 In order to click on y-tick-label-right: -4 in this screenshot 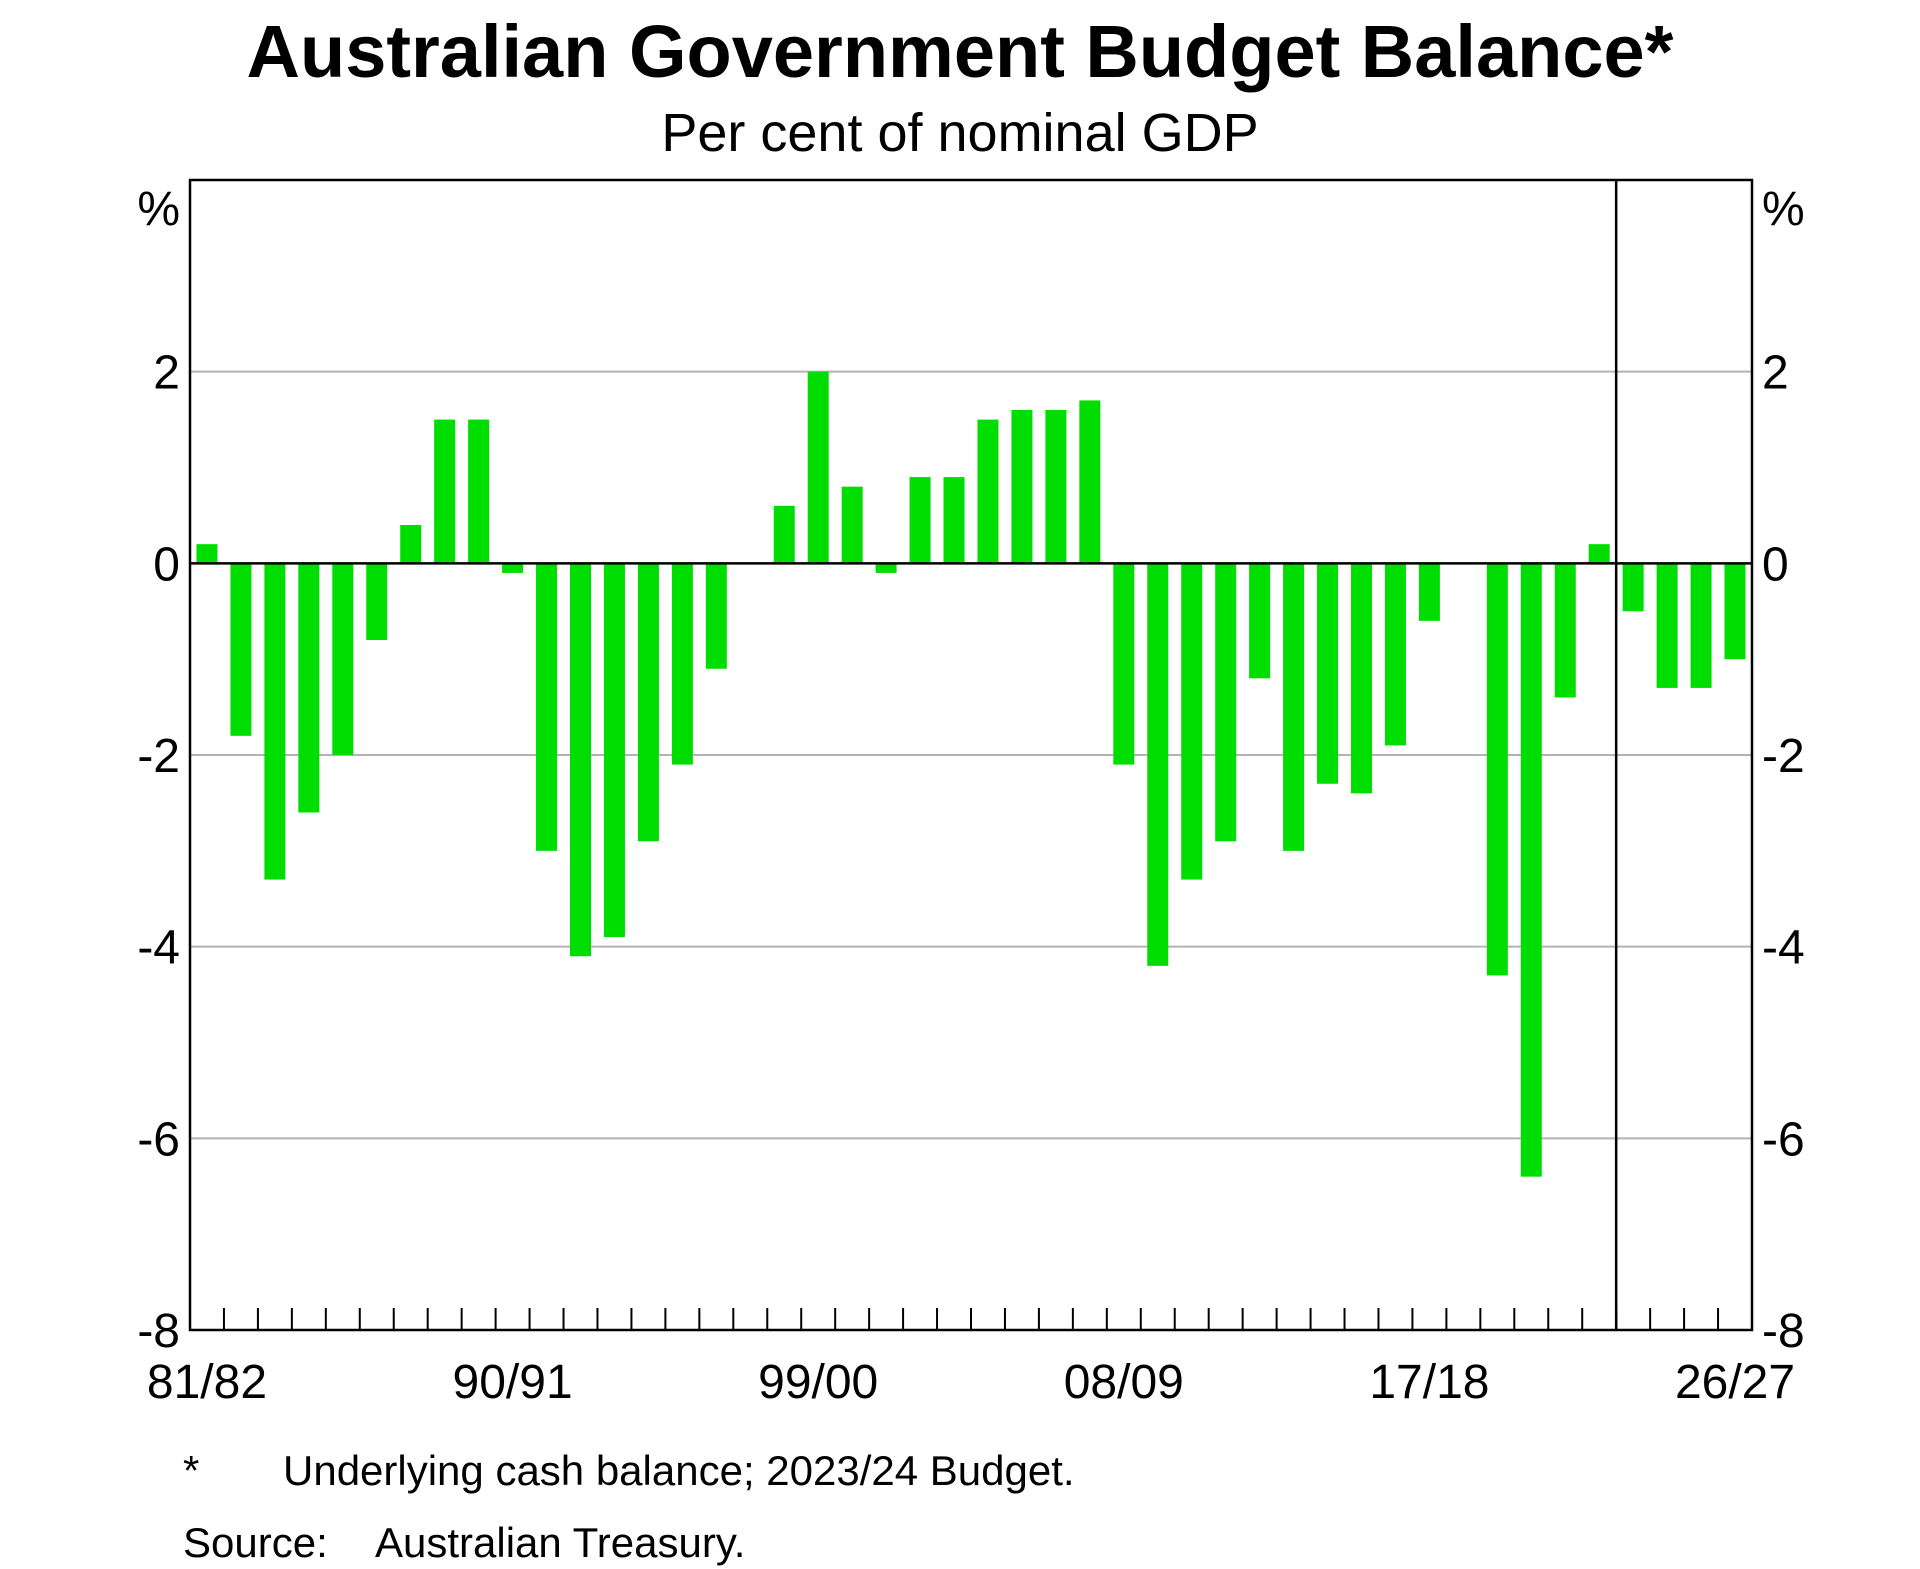, I will do `click(1783, 948)`.